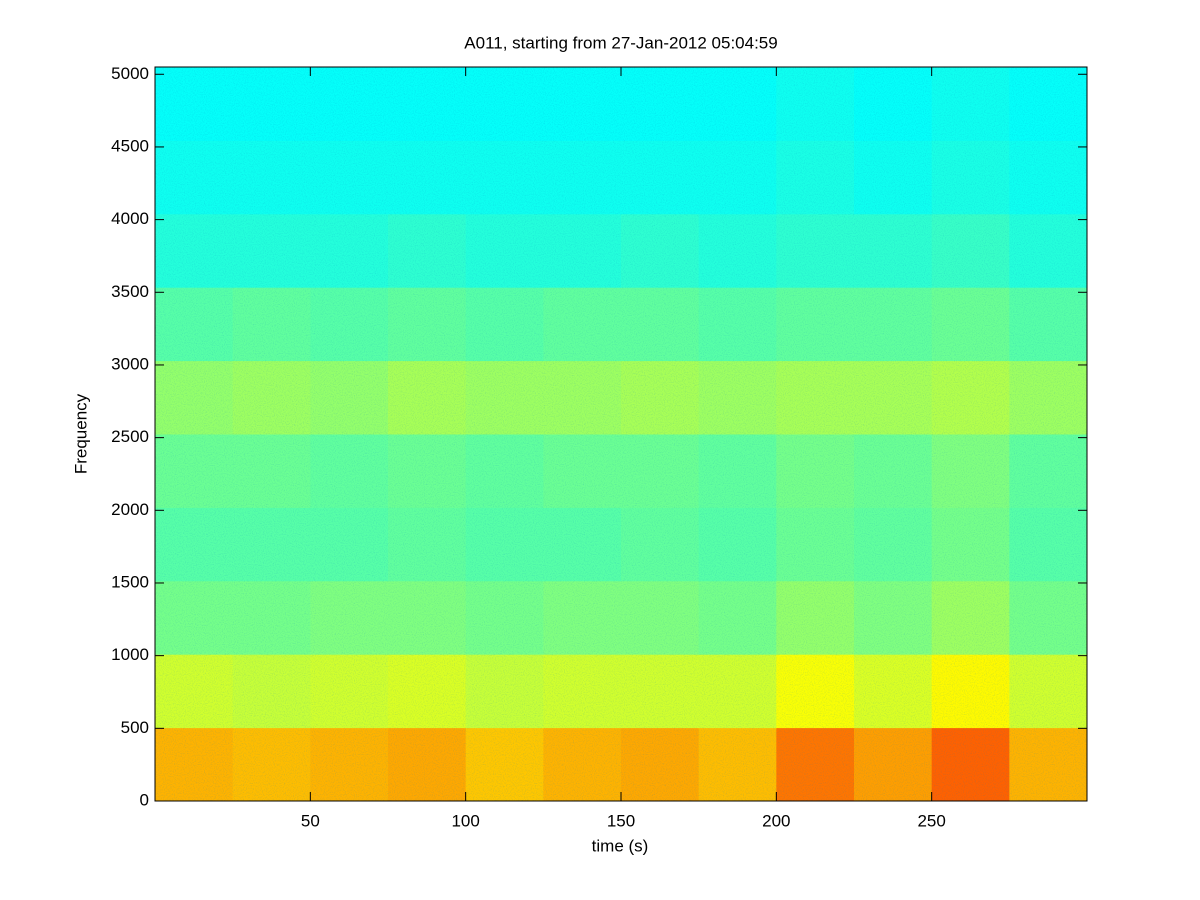  What do you see at coordinates (130, 509) in the screenshot?
I see `y-tick-label: 2000` at bounding box center [130, 509].